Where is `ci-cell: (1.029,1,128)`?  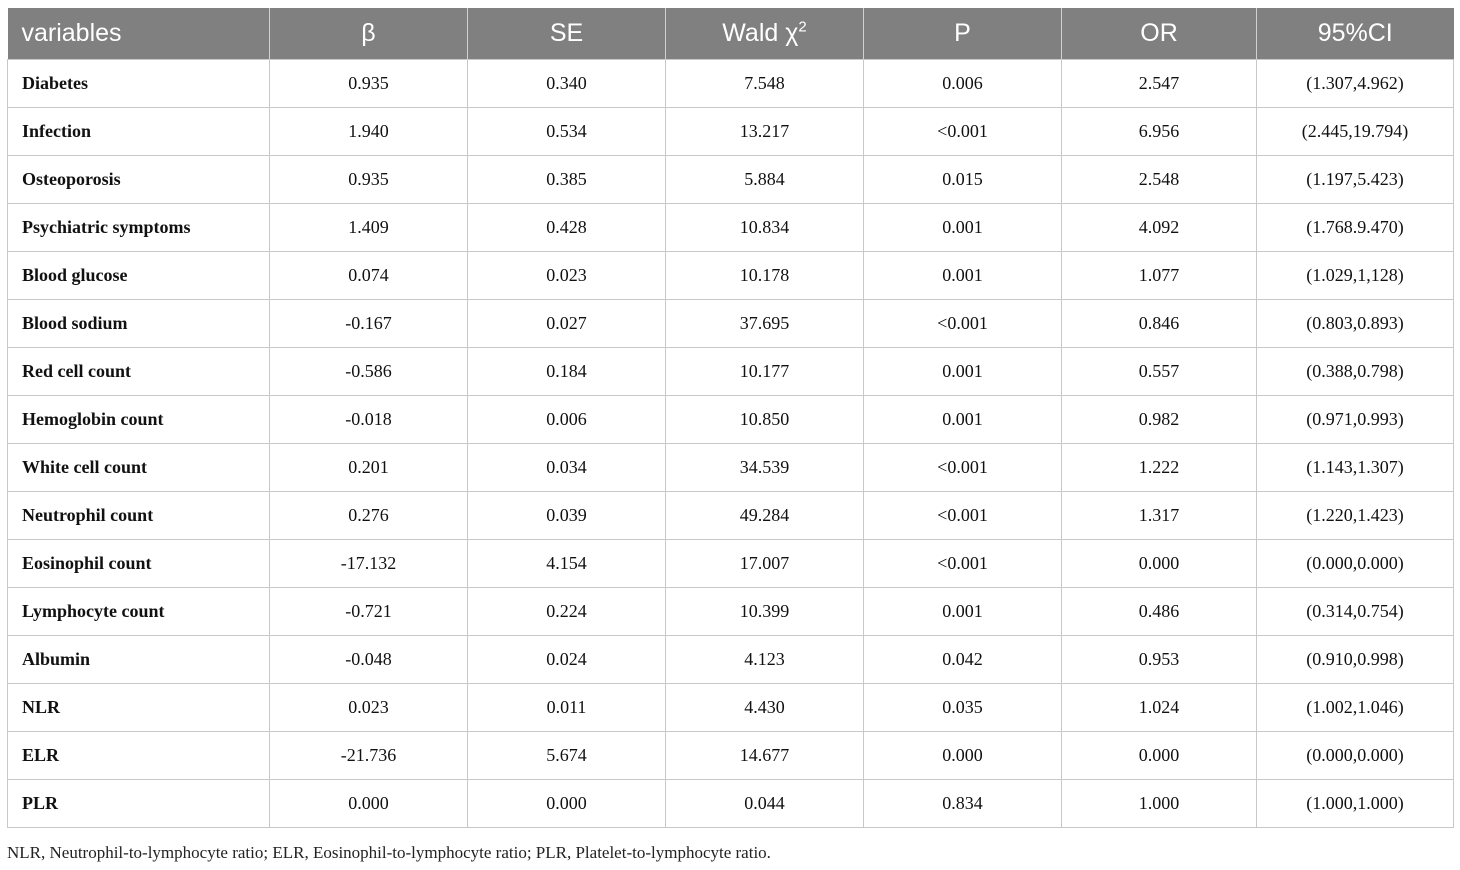 ci-cell: (1.029,1,128) is located at coordinates (1355, 275).